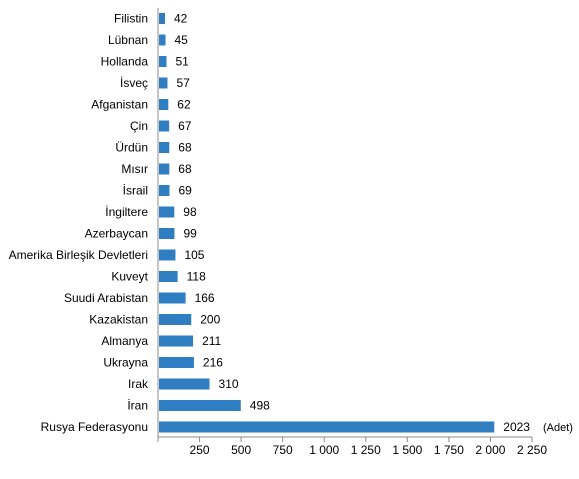 This screenshot has height=479, width=579. What do you see at coordinates (182, 62) in the screenshot?
I see `value-label-2: 51` at bounding box center [182, 62].